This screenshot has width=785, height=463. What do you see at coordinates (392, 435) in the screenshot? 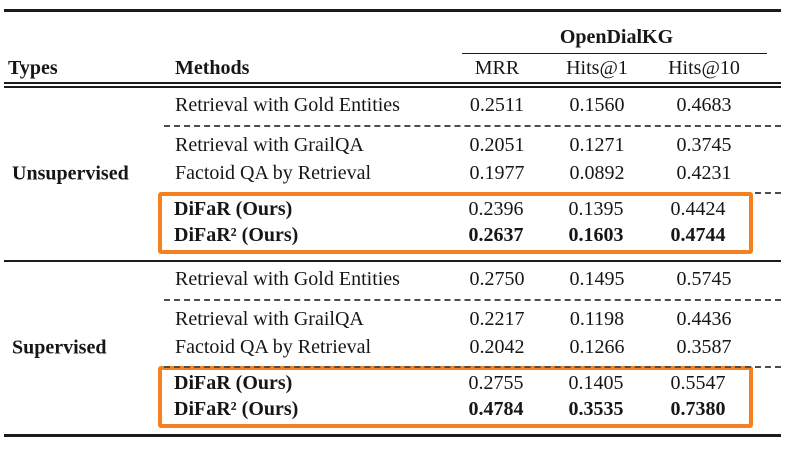
I see `table-bottom-rule` at bounding box center [392, 435].